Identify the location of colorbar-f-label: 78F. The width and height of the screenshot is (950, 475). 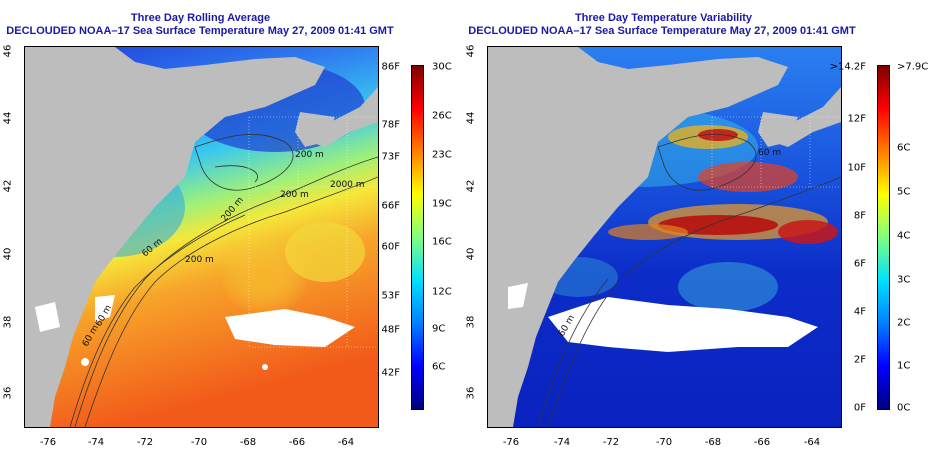
(390, 125).